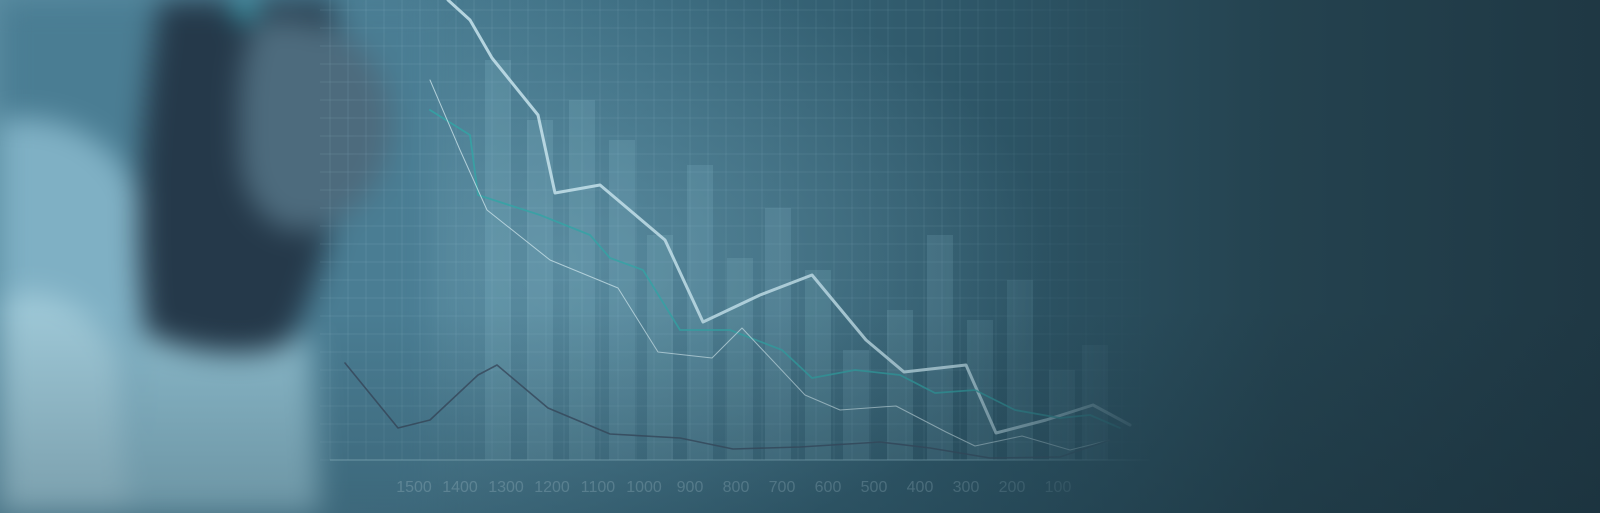 Image resolution: width=1600 pixels, height=513 pixels. I want to click on x-axis-label: 200, so click(1012, 487).